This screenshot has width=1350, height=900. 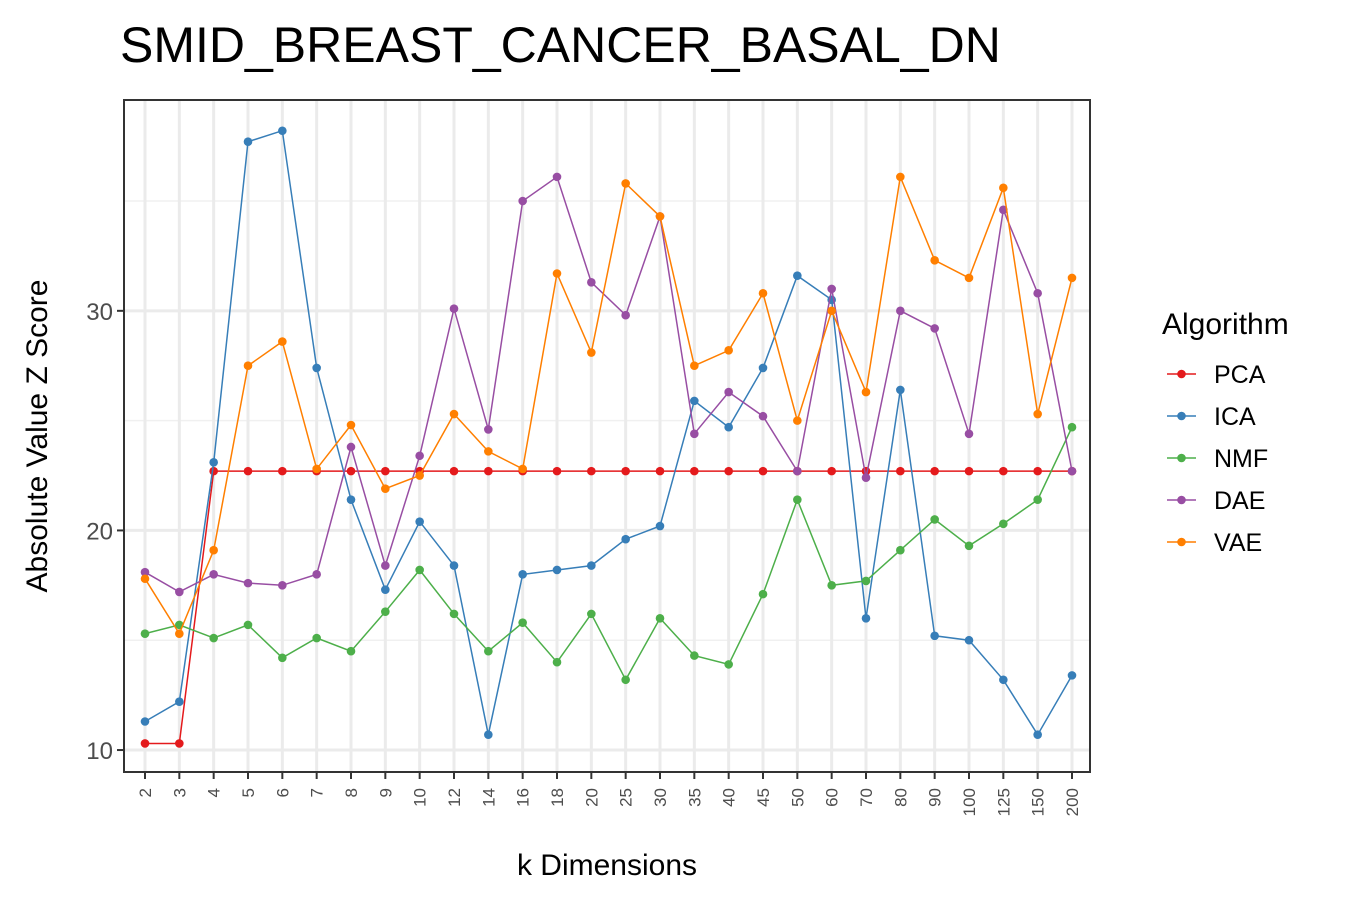 What do you see at coordinates (1235, 417) in the screenshot?
I see `legend-label: ICA` at bounding box center [1235, 417].